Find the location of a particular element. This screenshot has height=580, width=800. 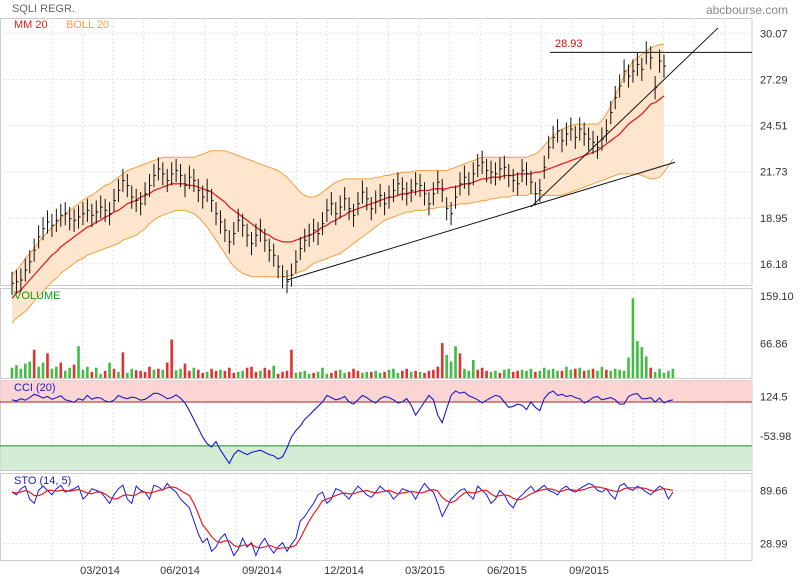

steep-trendline is located at coordinates (624, 117).